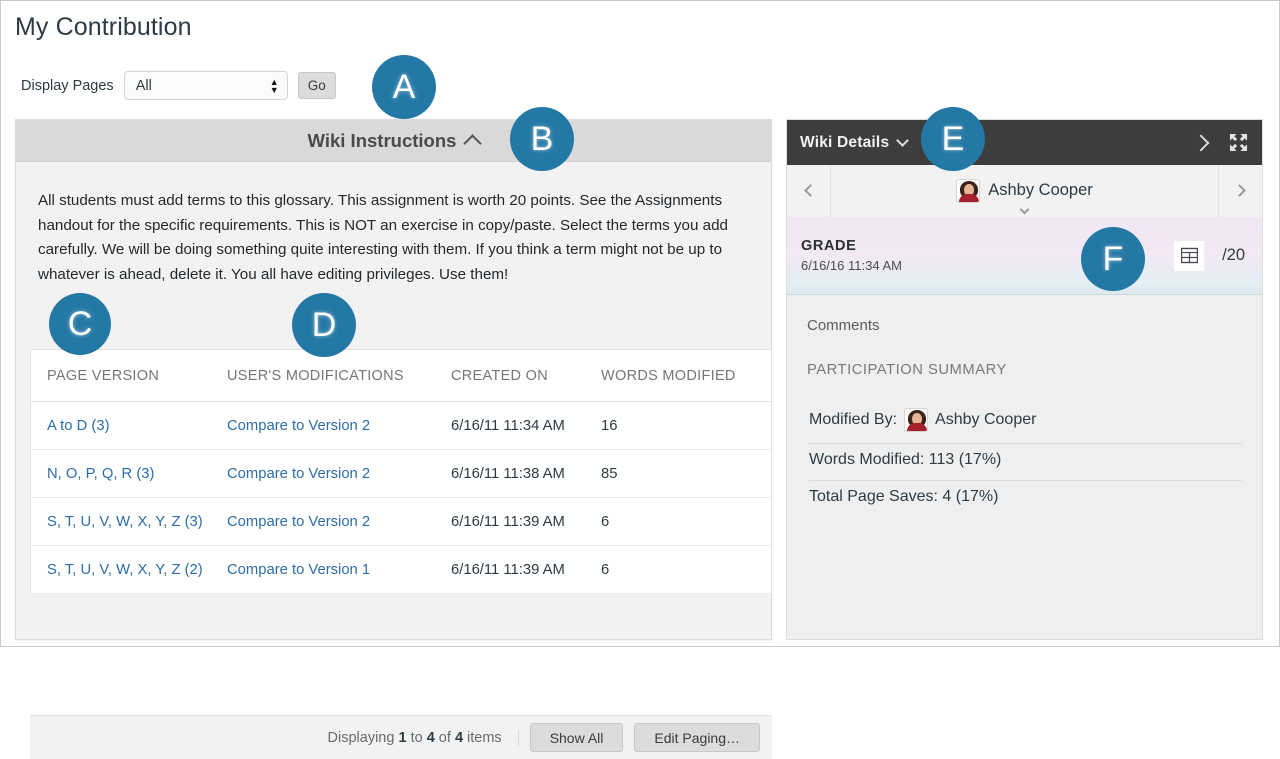  I want to click on display-pages-toolbar: Display Pages All ▲ ▼ Go, so click(178, 85).